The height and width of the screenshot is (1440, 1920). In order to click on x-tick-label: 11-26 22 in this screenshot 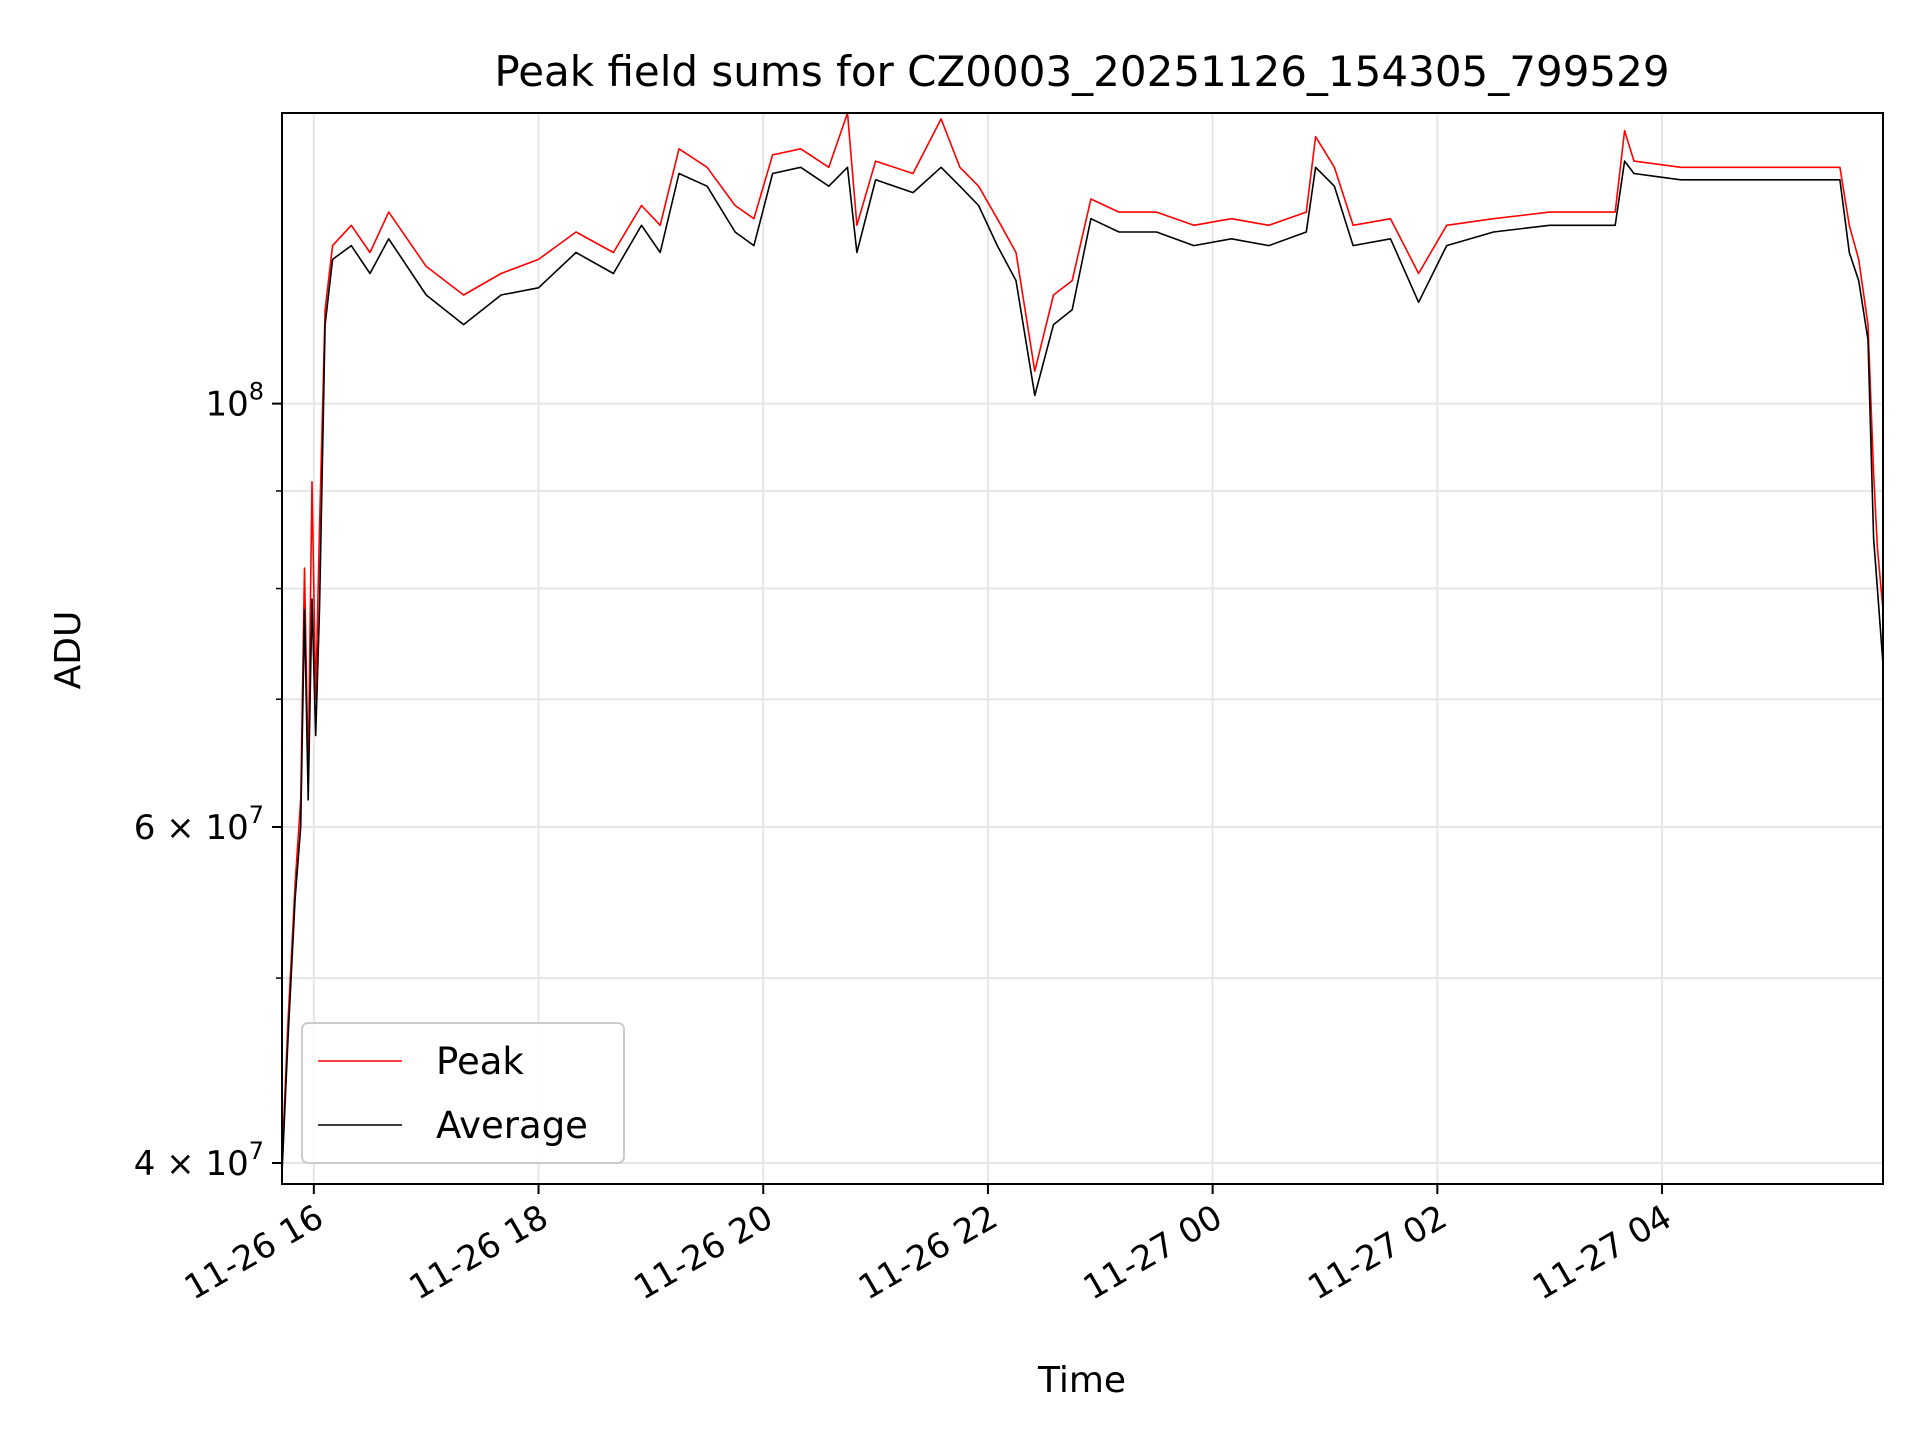, I will do `click(928, 1252)`.